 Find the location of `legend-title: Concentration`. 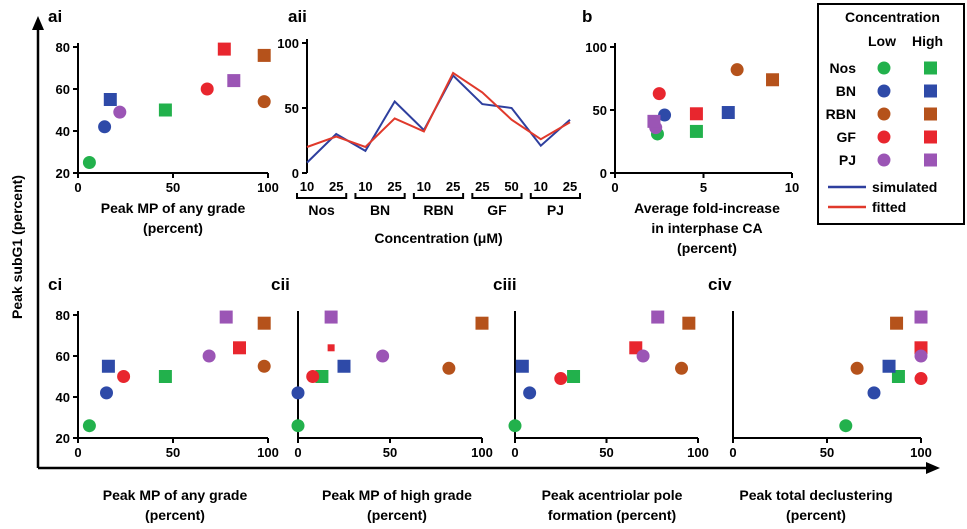

legend-title: Concentration is located at coordinates (892, 17).